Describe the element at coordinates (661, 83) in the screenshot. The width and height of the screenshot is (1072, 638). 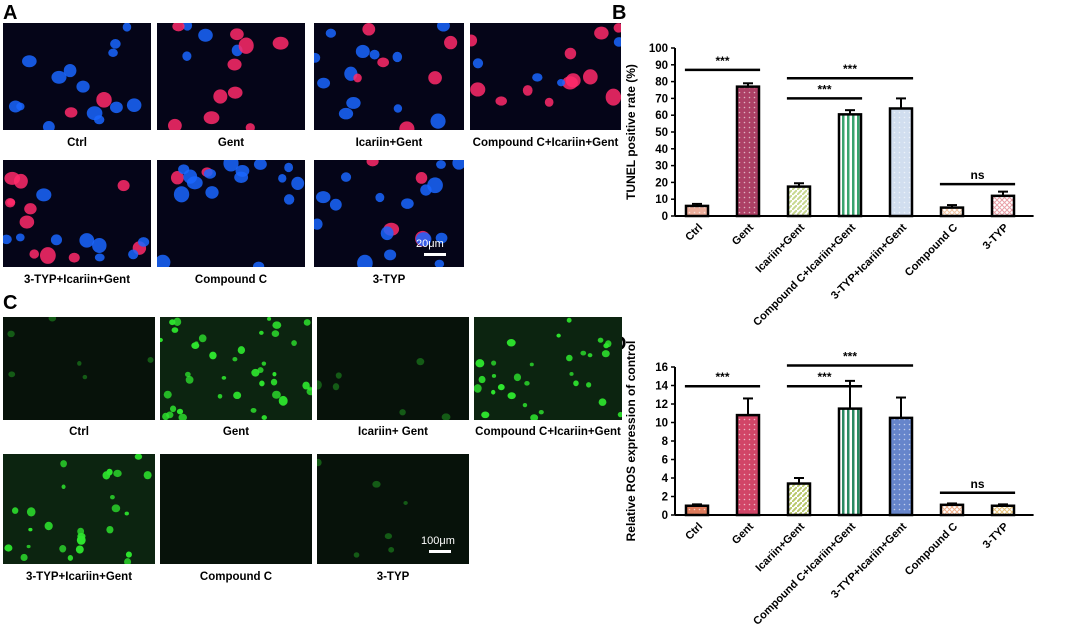
I see `y-tick-label: 80` at that location.